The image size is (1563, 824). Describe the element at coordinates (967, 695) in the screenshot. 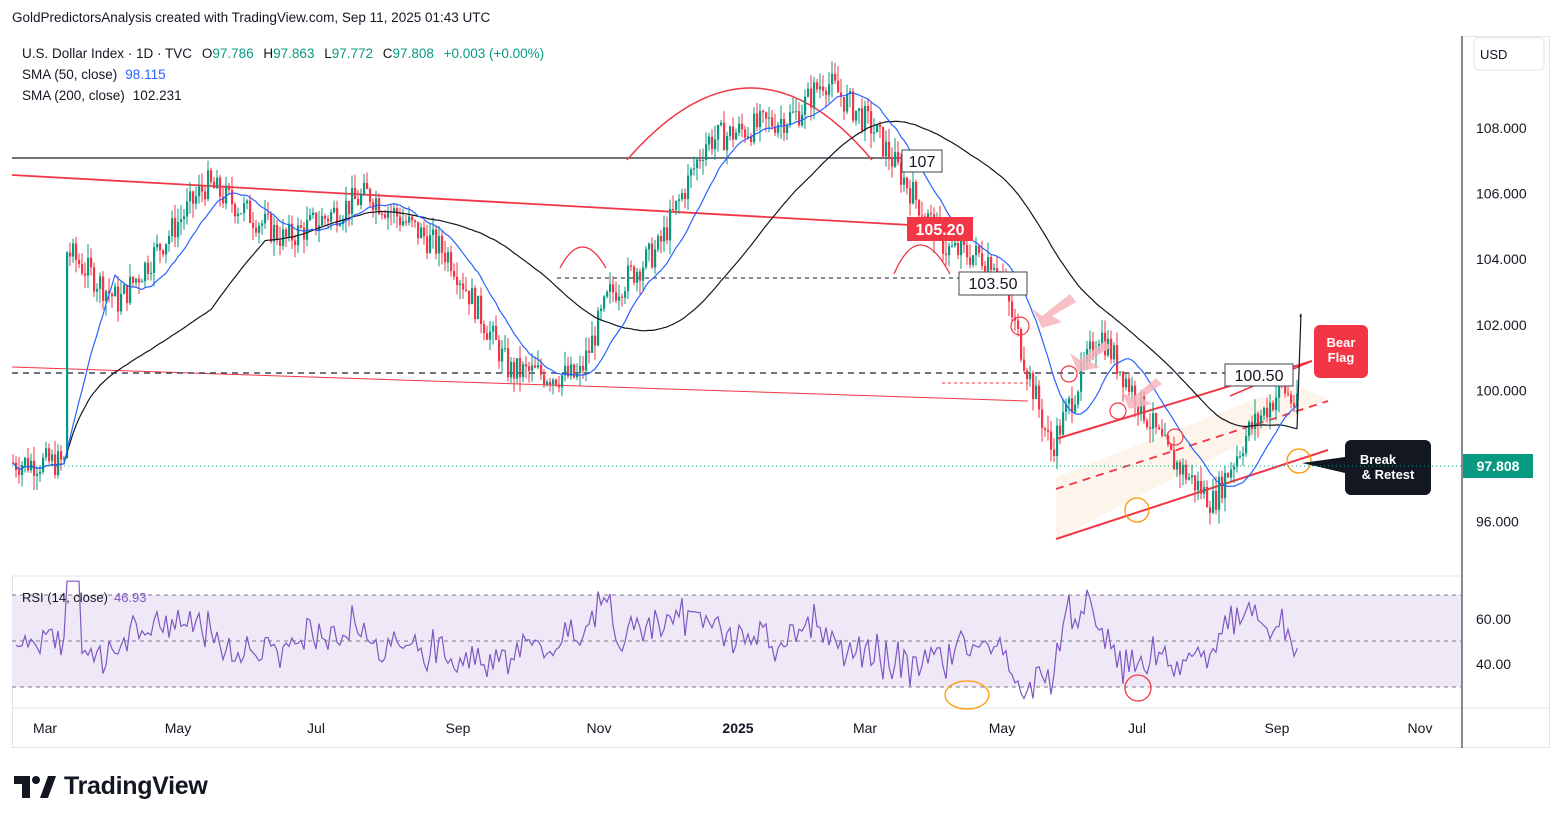

I see `rsi-low-circle` at that location.